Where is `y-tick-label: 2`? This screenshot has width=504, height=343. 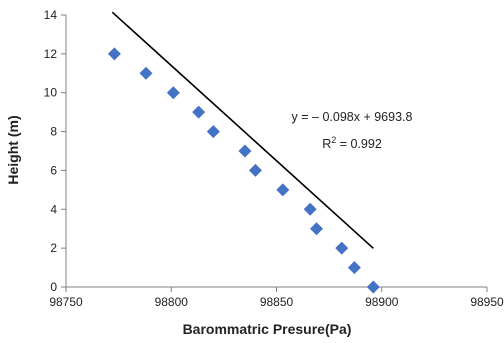
y-tick-label: 2 is located at coordinates (53, 248).